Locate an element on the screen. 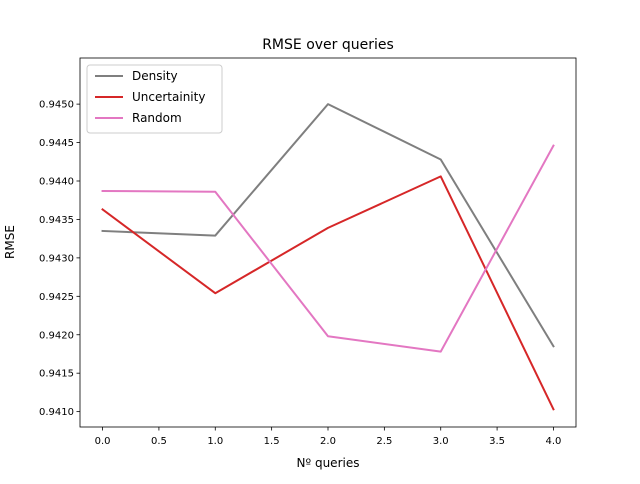 This screenshot has width=640, height=484. legend-label-density: Density is located at coordinates (155, 76).